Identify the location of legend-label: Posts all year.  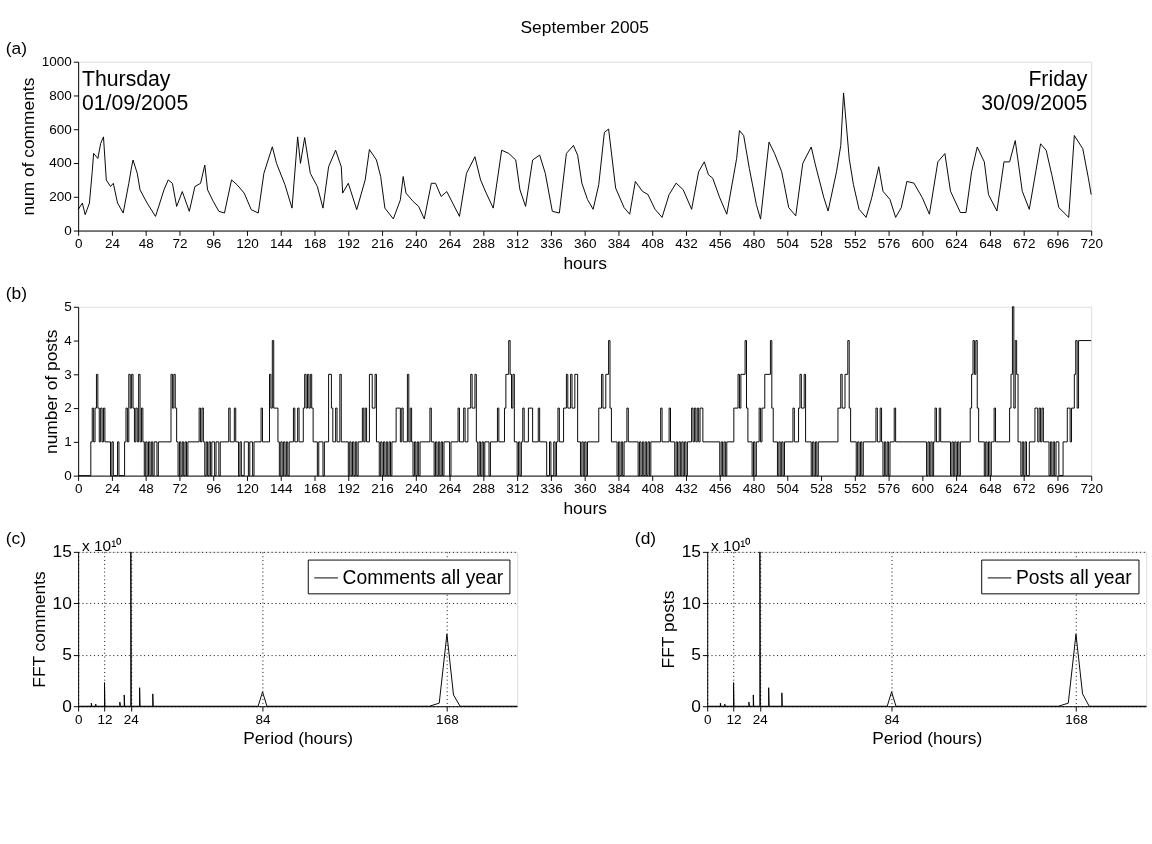
(1074, 577).